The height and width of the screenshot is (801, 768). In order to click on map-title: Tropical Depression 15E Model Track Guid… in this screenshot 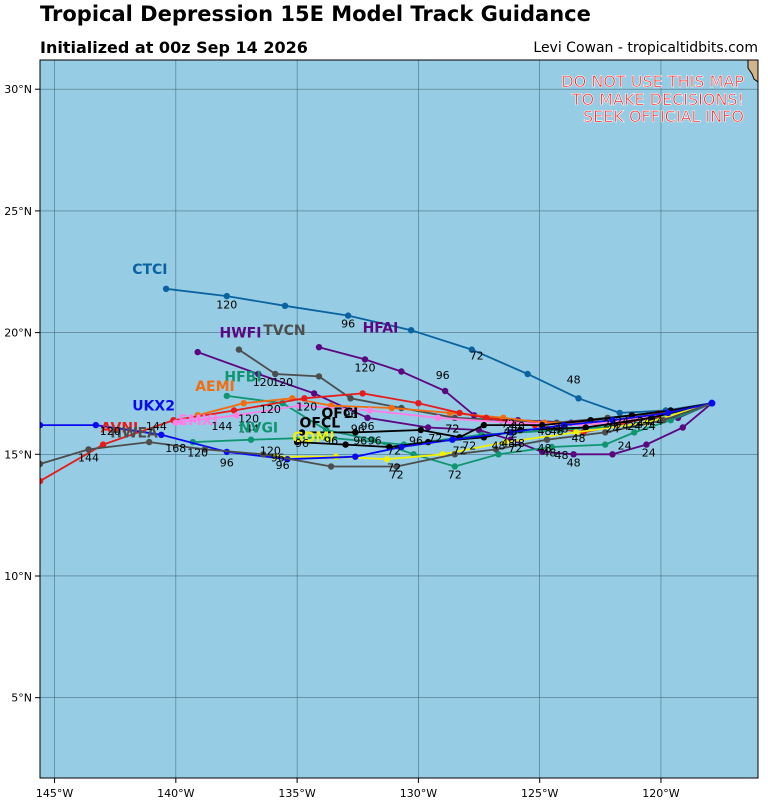, I will do `click(315, 14)`.